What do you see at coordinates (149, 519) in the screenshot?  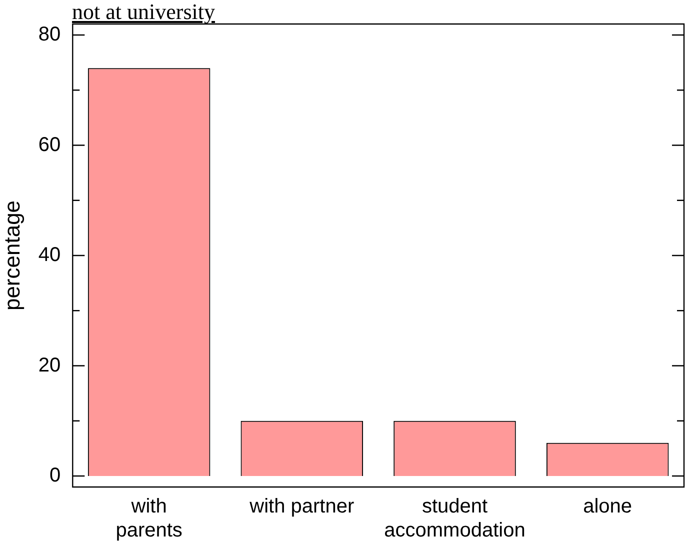 I see `x-tick-label: with parents` at bounding box center [149, 519].